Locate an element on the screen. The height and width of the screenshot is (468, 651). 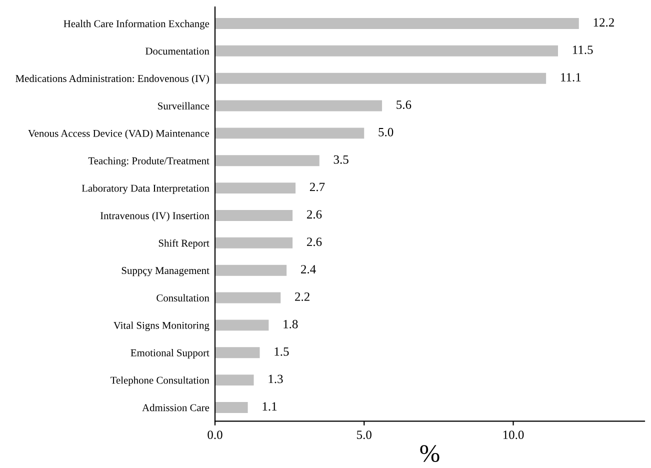
data-label: 12.2 is located at coordinates (604, 22).